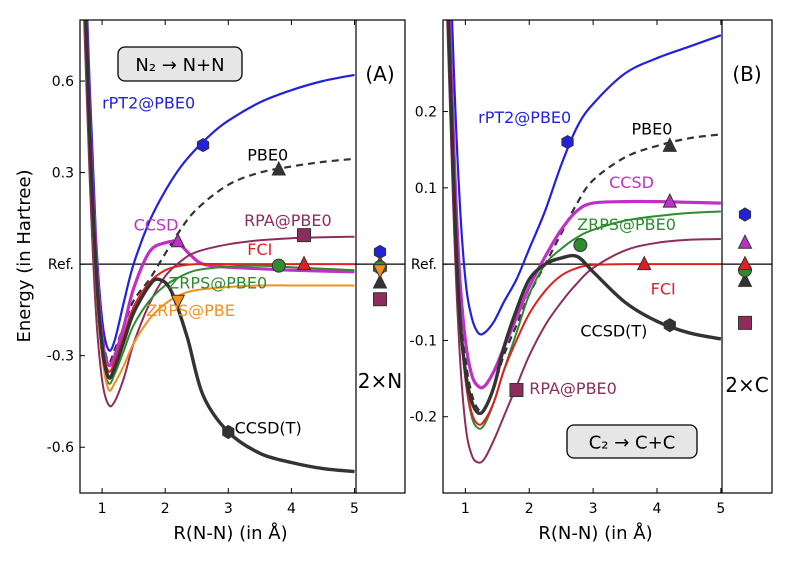  I want to click on limit-marker-rpt2-pbe0, so click(745, 214).